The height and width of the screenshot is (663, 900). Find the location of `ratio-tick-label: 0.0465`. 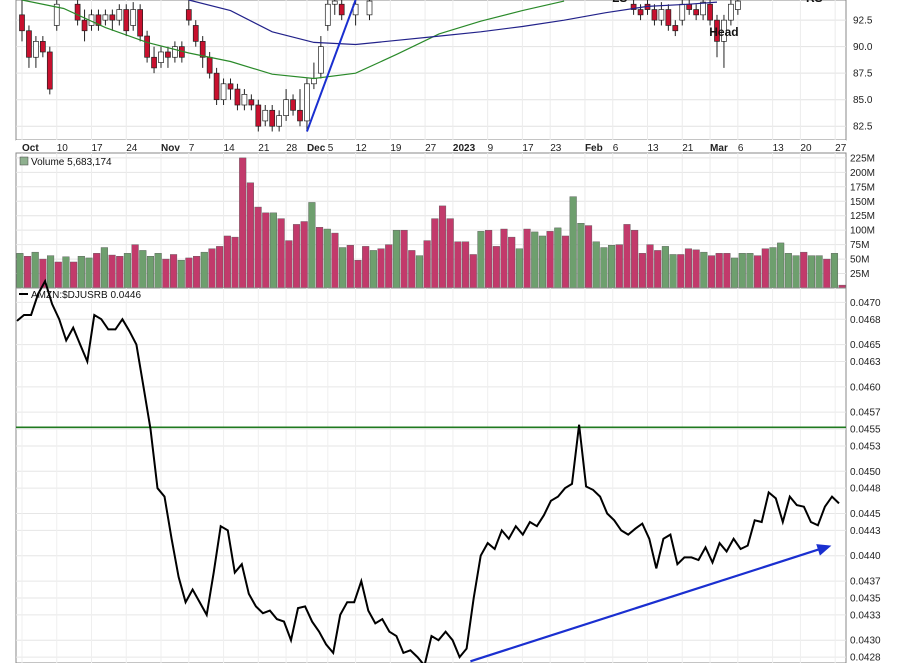

ratio-tick-label: 0.0465 is located at coordinates (865, 345).